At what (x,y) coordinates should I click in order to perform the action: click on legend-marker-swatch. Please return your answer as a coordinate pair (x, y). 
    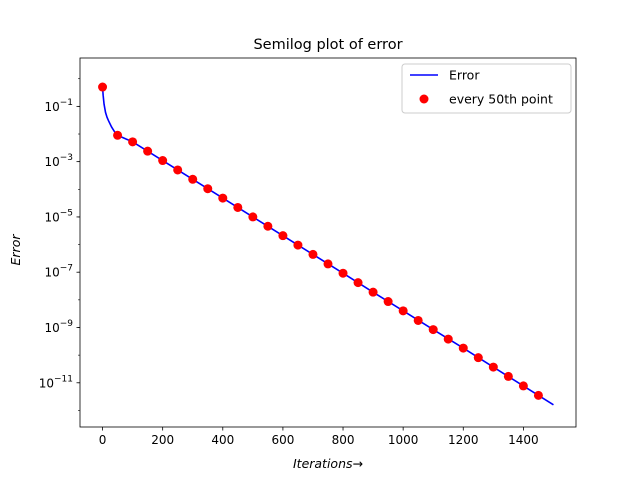
    Looking at the image, I should click on (424, 99).